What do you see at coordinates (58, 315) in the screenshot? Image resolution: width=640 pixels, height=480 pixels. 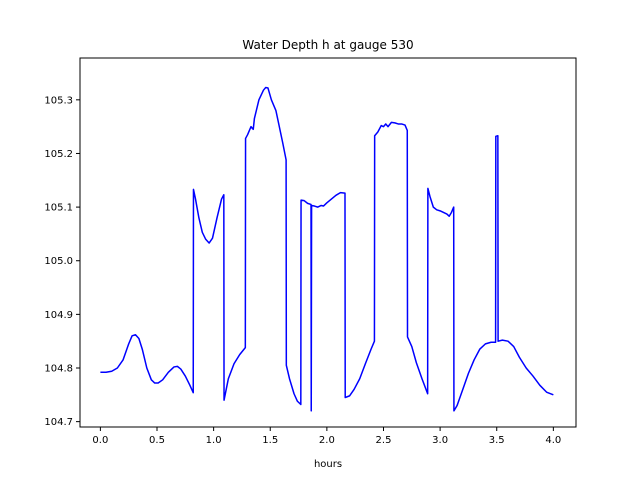 I see `y-tick-label: 104.9` at bounding box center [58, 315].